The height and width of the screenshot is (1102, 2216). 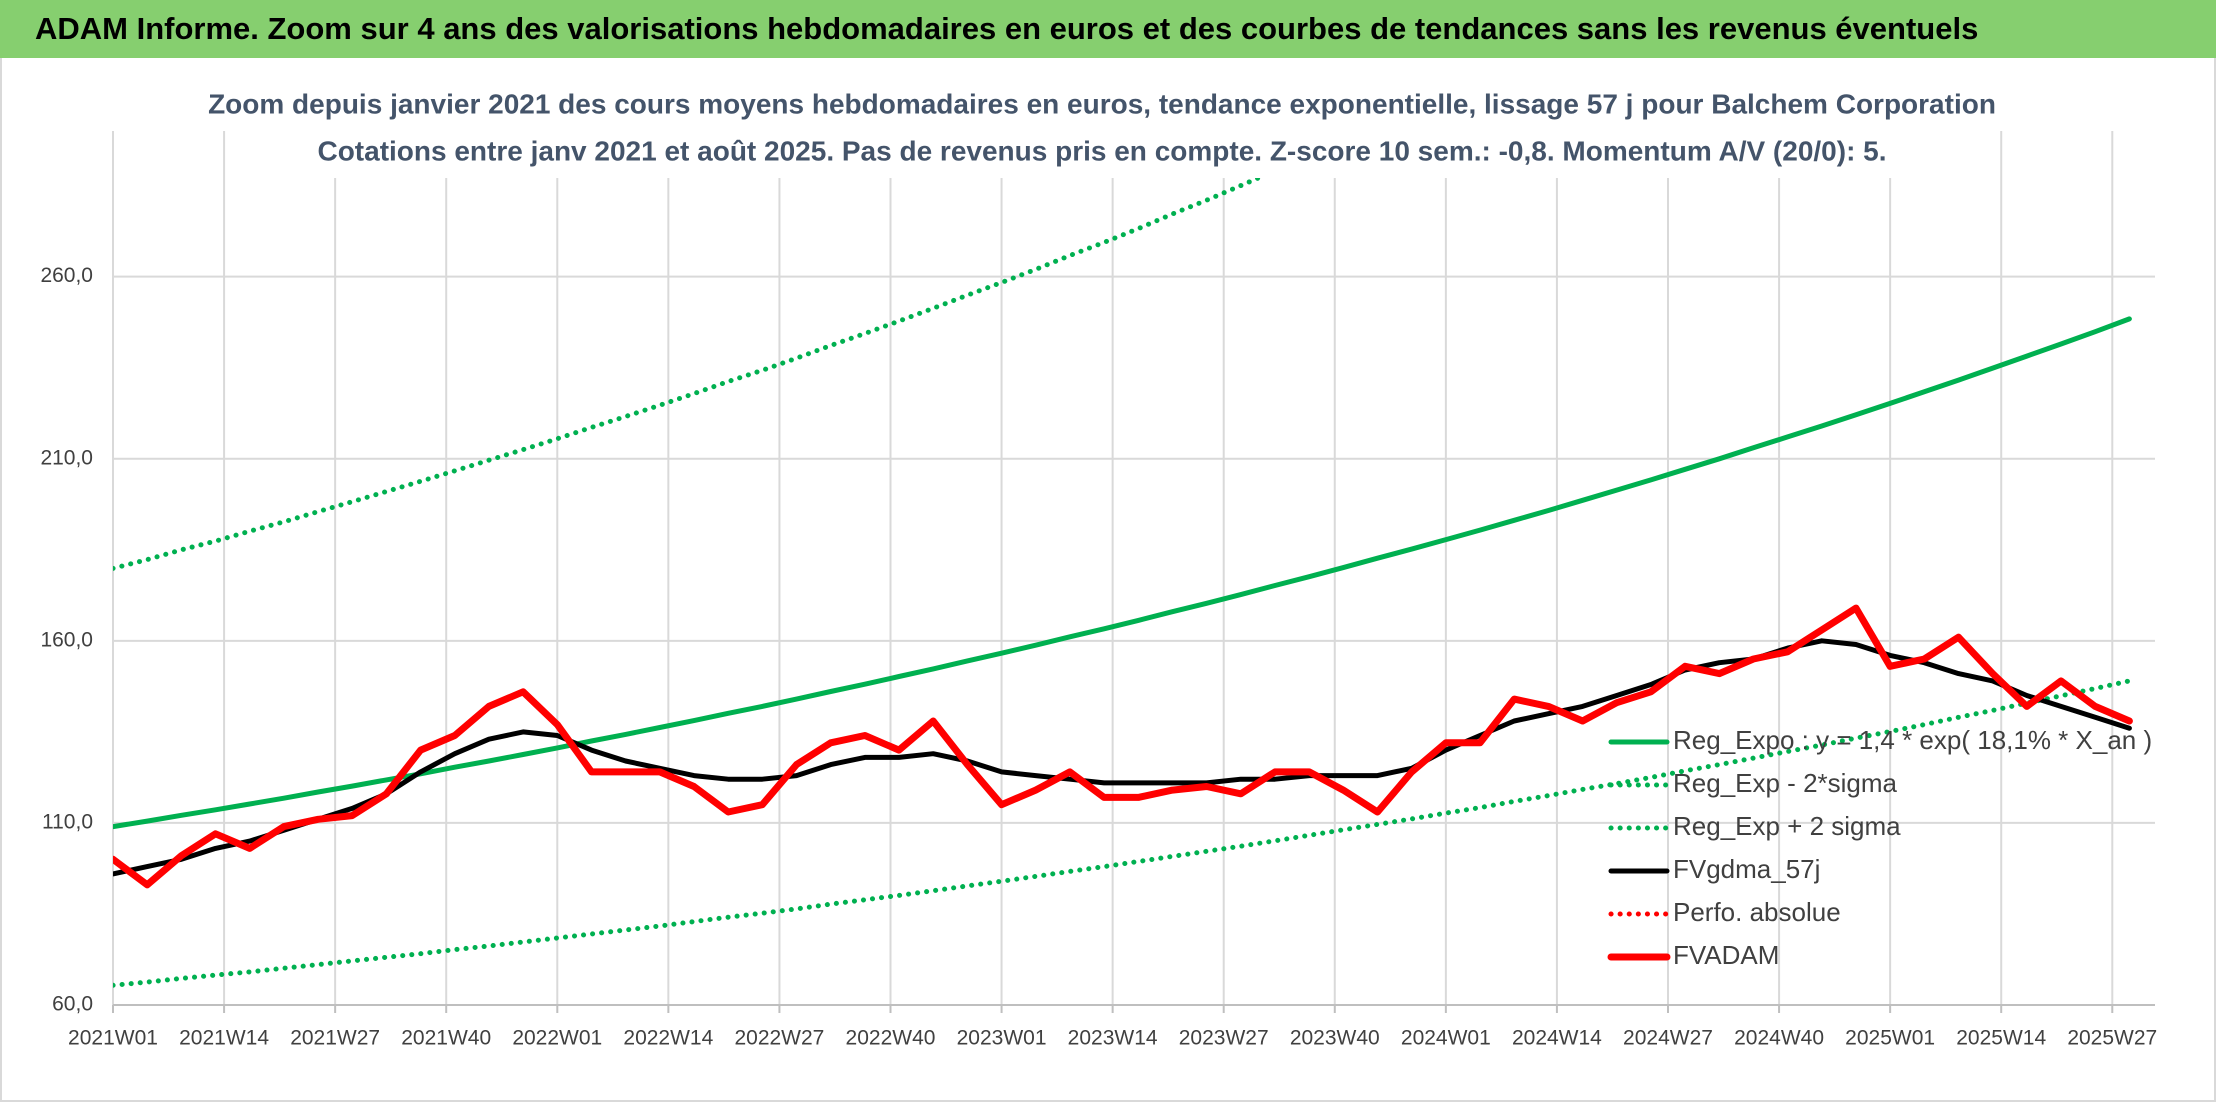 I want to click on legend-label: Reg_Expo : y = 1,4 * exp( 18,1% * X_an ), so click(x=1912, y=740).